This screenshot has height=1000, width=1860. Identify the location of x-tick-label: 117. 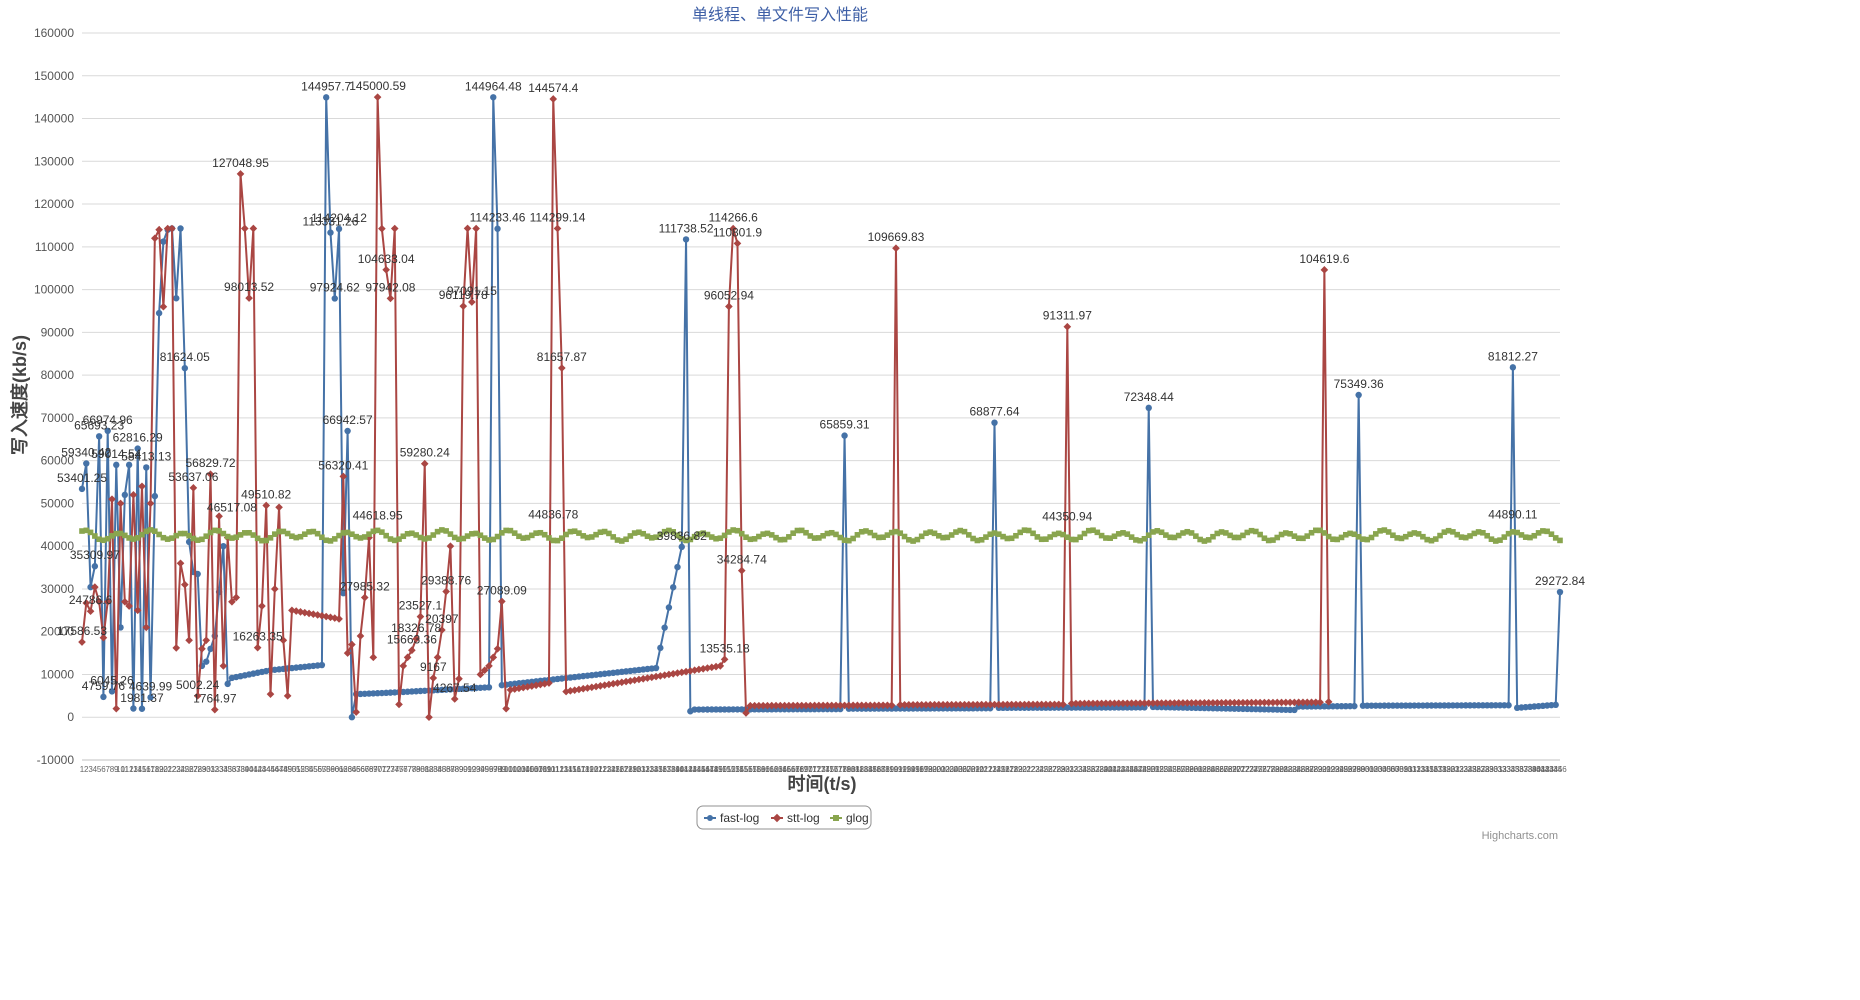
(579, 769).